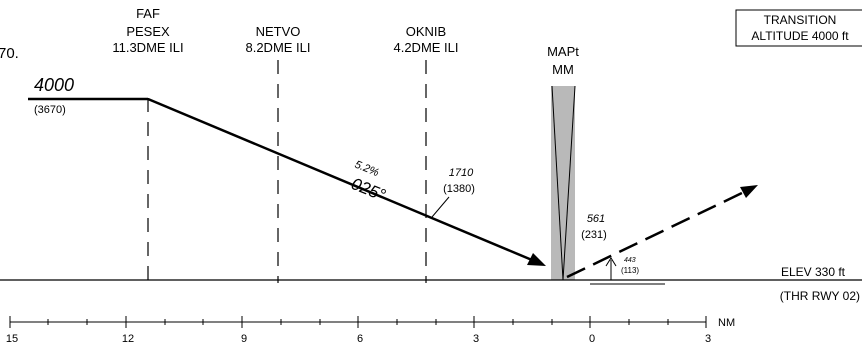 The width and height of the screenshot is (862, 347). Describe the element at coordinates (749, 191) in the screenshot. I see `missed-approach-arrowhead` at that location.